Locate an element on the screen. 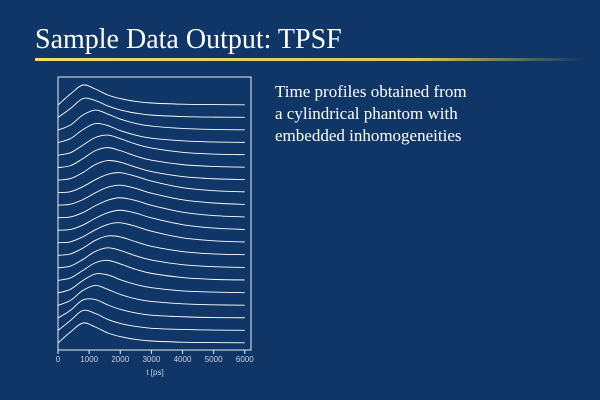 This screenshot has width=600, height=400. x-axis-label: t [ps] is located at coordinates (154, 372).